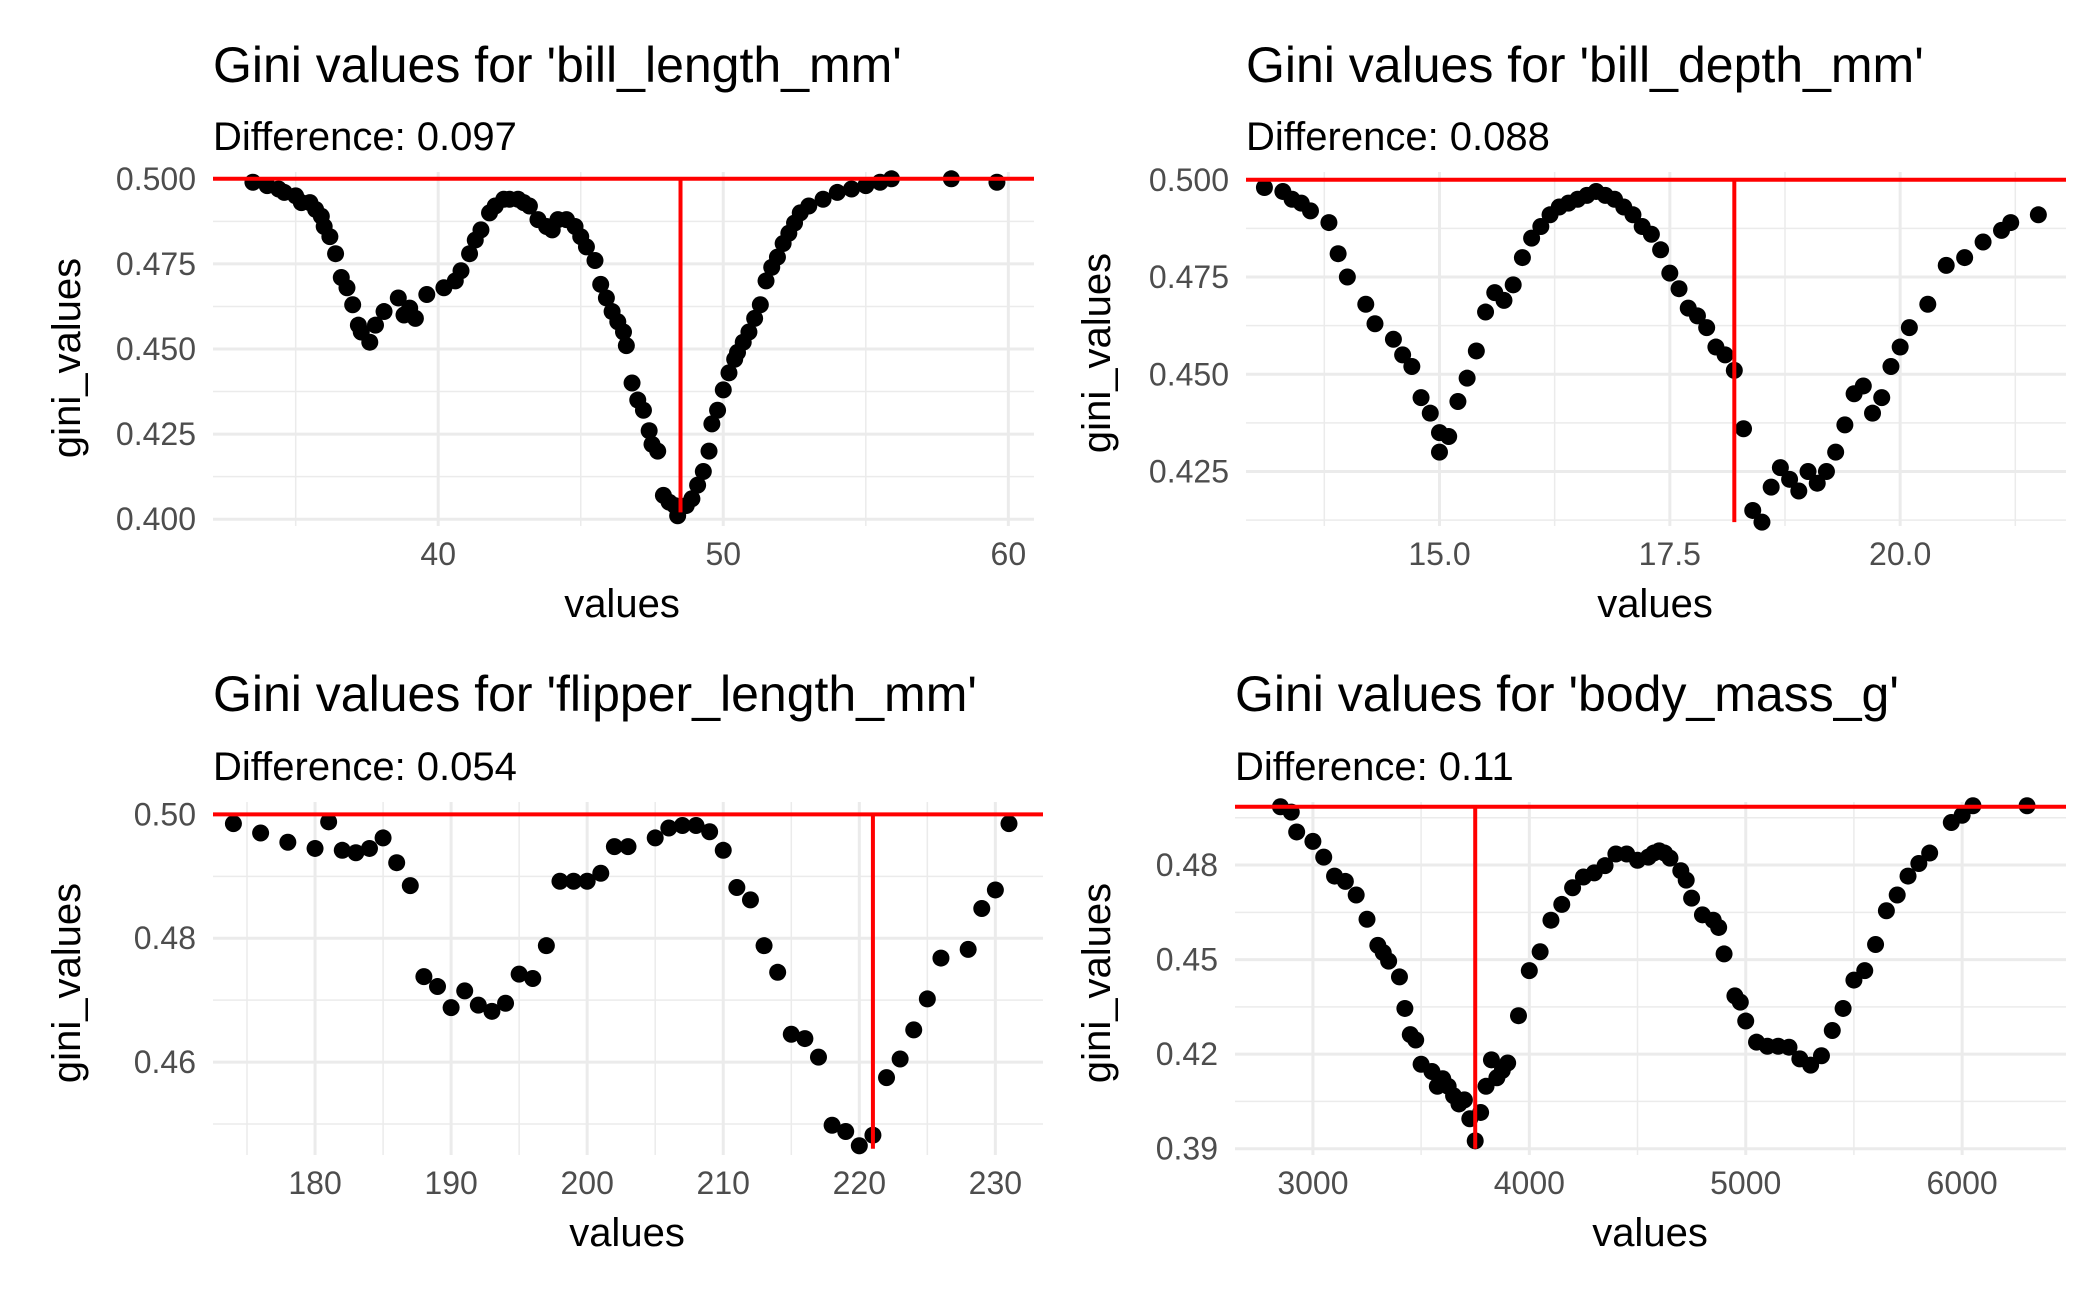  Describe the element at coordinates (1567, 694) in the screenshot. I see `panel-title: Gini values for 'body_mass_g'` at that location.